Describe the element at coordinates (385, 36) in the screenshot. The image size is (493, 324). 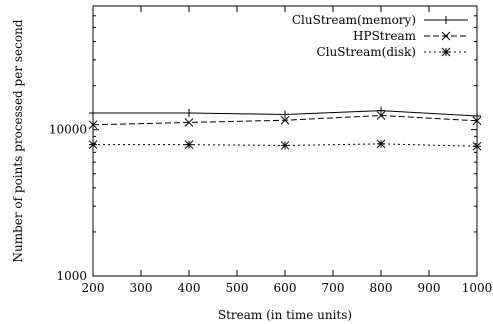
I see `legend-label: HPStream` at that location.